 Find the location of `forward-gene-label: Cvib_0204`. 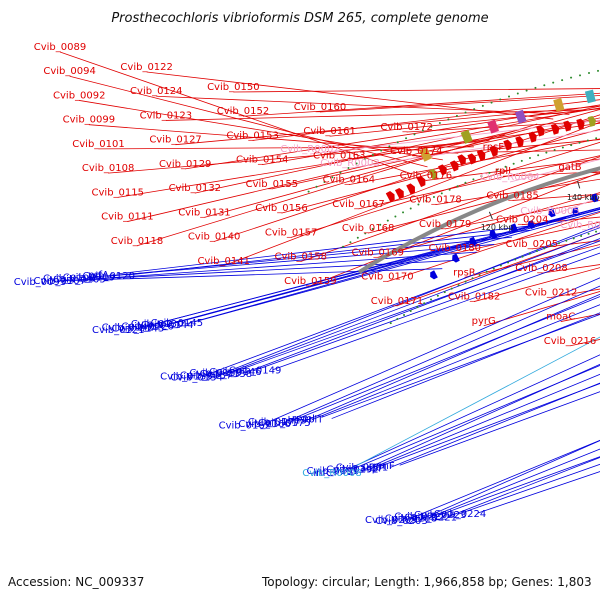

forward-gene-label: Cvib_0204 is located at coordinates (522, 220).